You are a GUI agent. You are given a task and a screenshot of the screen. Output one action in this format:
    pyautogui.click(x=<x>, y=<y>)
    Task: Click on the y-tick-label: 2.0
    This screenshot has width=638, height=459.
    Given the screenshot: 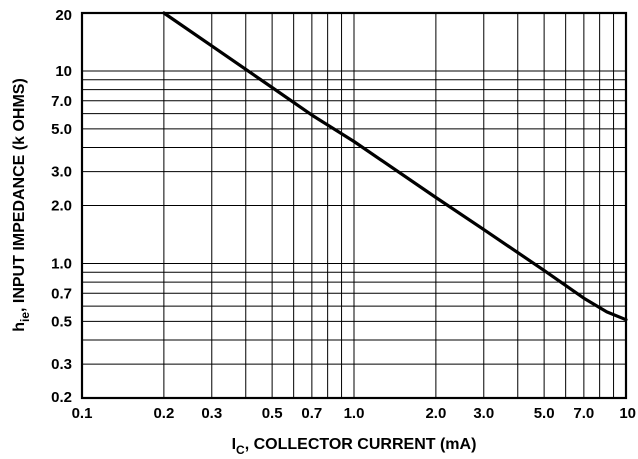 What is the action you would take?
    pyautogui.click(x=61, y=206)
    